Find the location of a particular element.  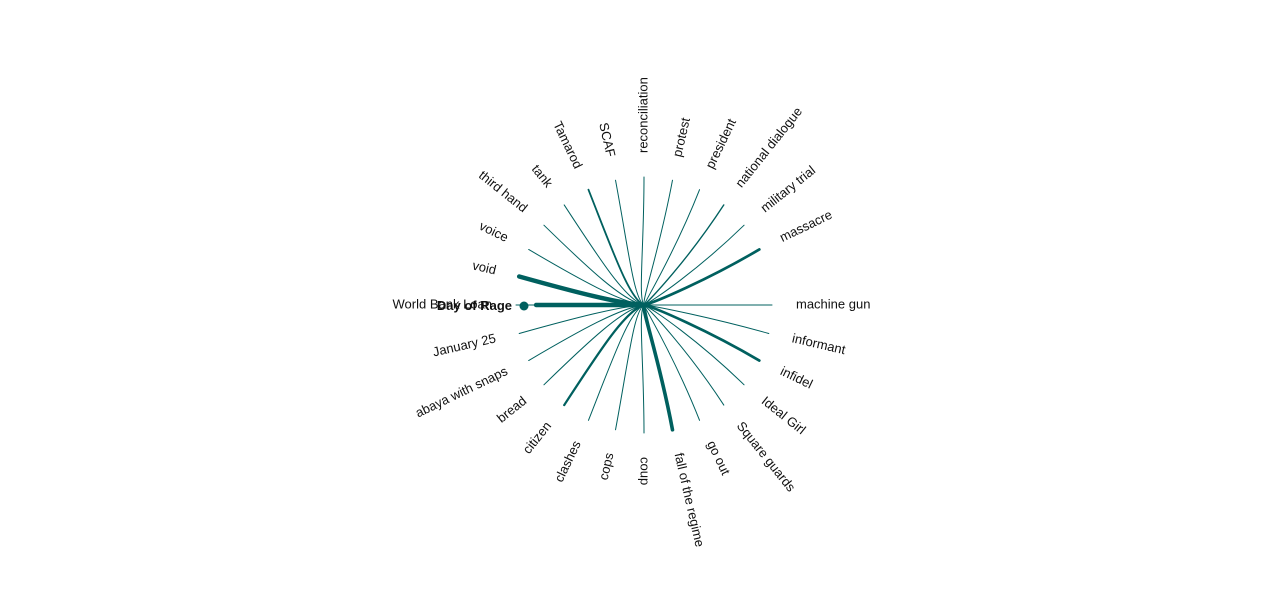

center-term-label: Day of Rage is located at coordinates (474, 305).